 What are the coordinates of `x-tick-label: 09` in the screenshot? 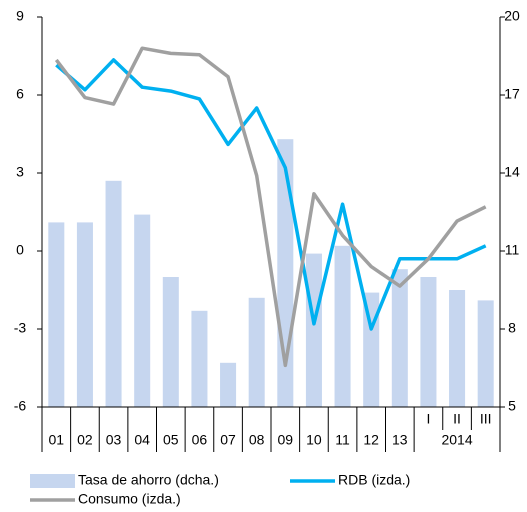 It's located at (286, 440).